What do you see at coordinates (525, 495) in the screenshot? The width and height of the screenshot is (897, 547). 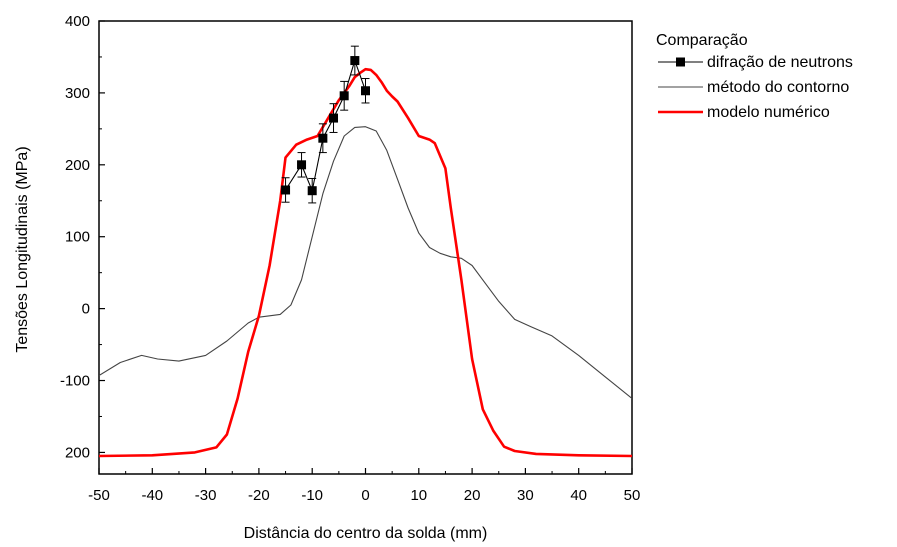 I see `x-tick-label: 30` at bounding box center [525, 495].